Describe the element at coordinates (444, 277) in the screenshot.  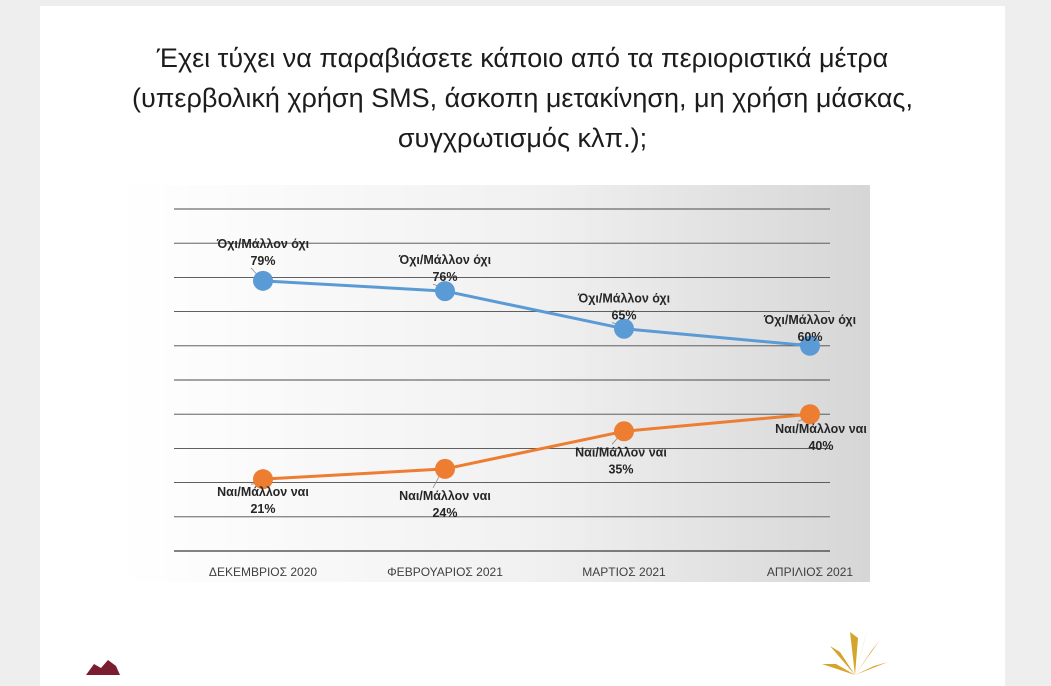
I see `data-label: 76%` at that location.